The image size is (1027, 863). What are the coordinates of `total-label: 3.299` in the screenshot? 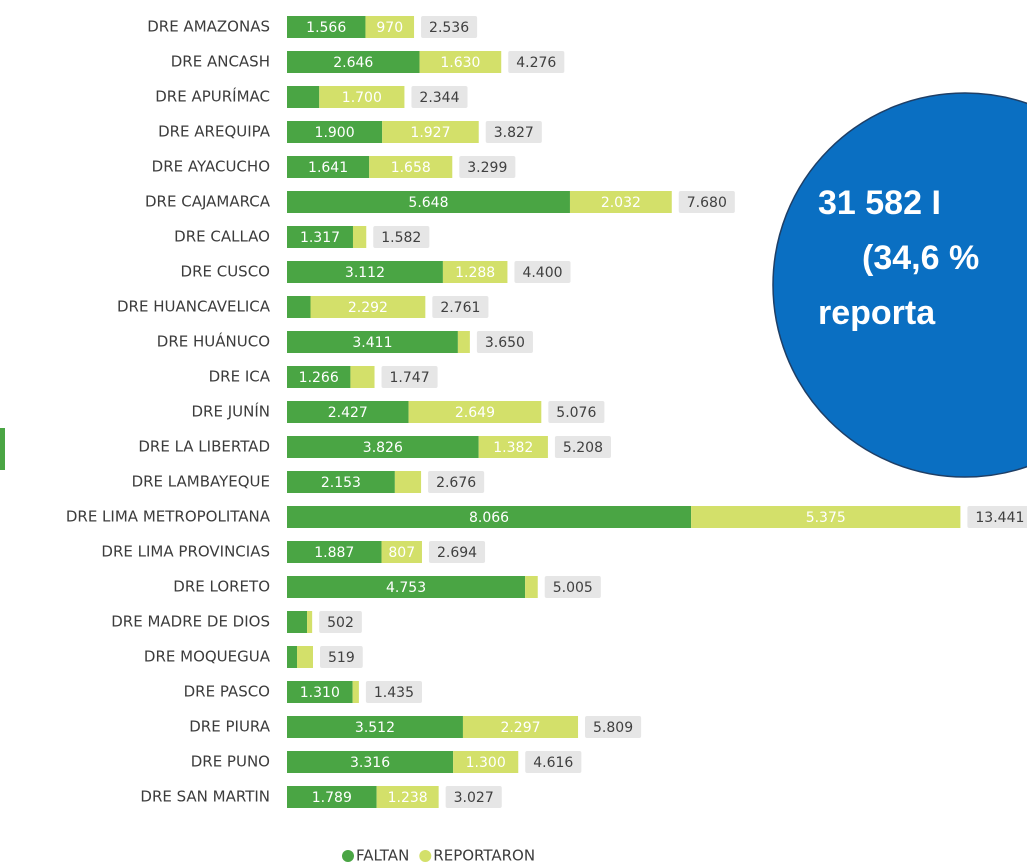 It's located at (487, 168).